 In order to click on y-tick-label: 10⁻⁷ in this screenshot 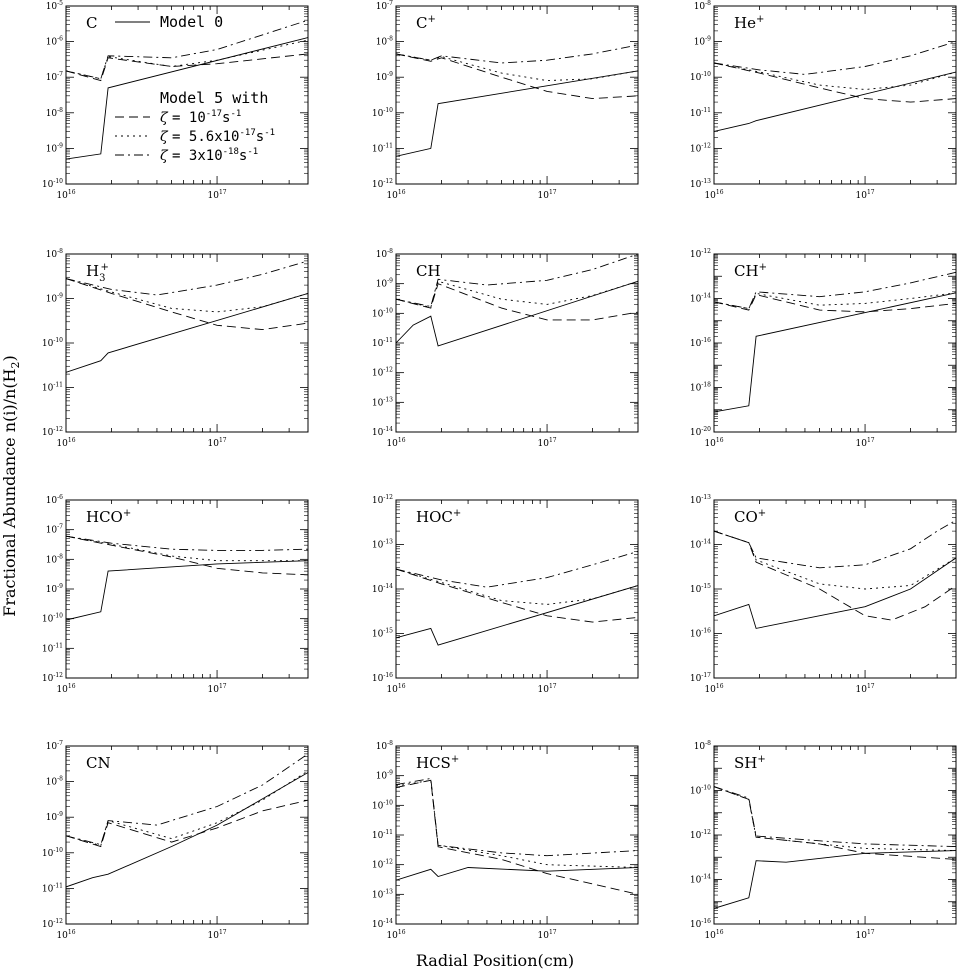, I will do `click(54, 530)`.